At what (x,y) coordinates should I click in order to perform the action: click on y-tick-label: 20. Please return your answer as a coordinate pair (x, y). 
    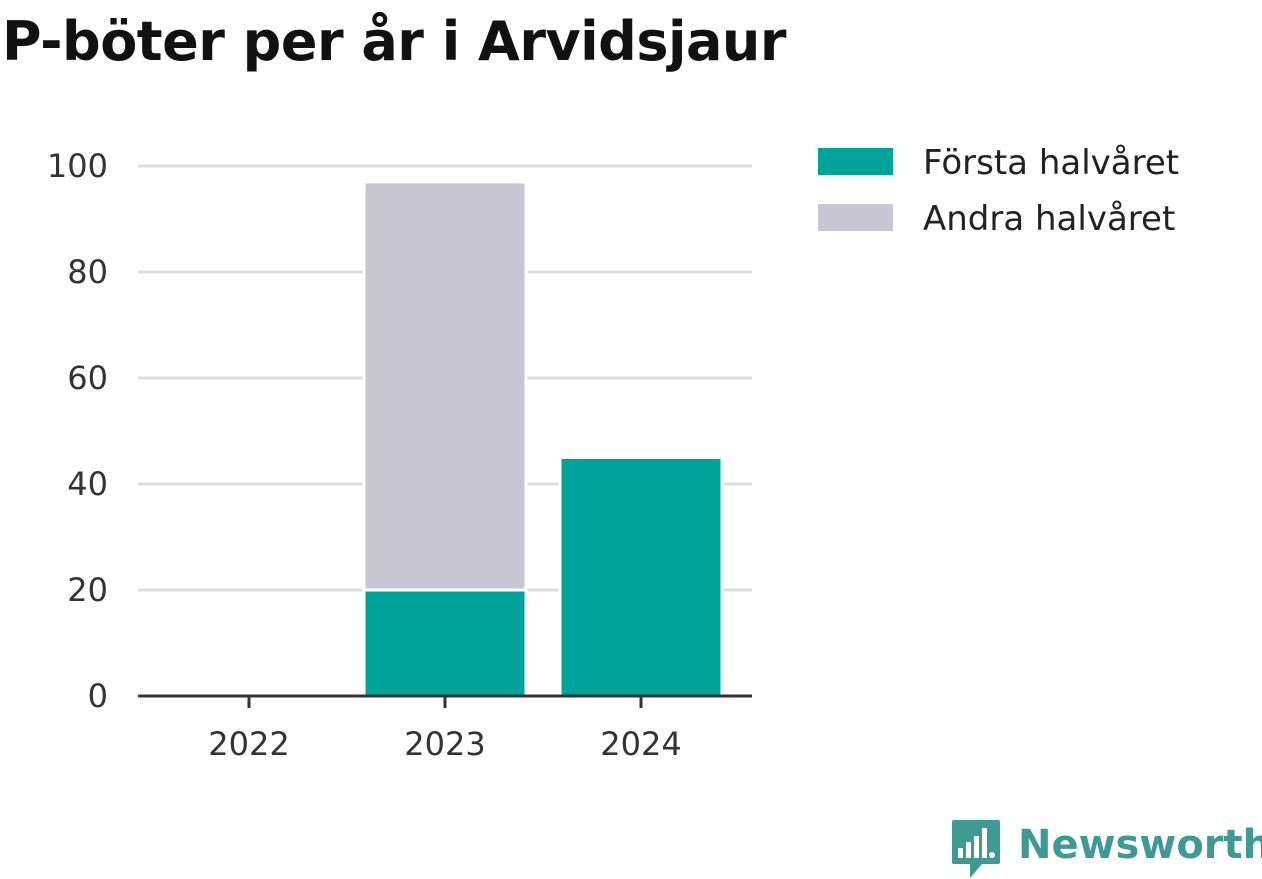
    Looking at the image, I should click on (87, 590).